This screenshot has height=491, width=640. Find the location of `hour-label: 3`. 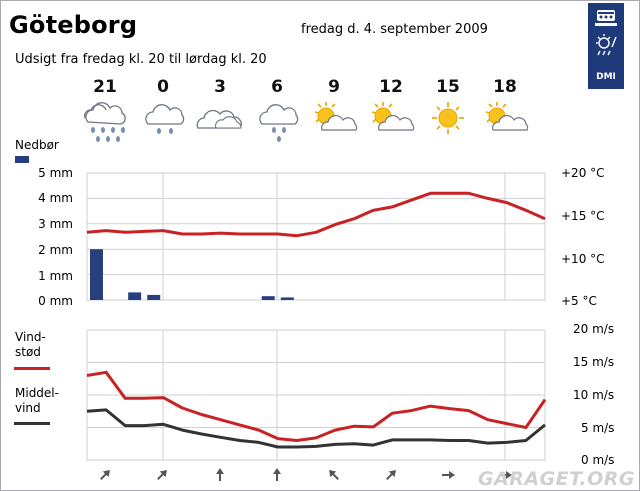

hour-label: 3 is located at coordinates (220, 87).